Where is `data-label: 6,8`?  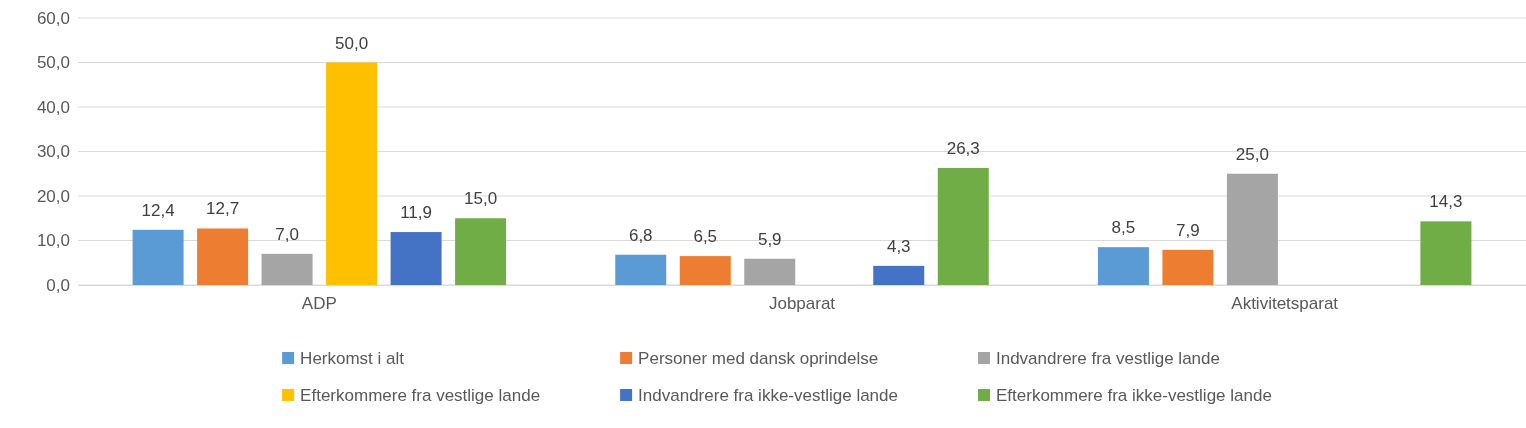
data-label: 6,8 is located at coordinates (640, 235).